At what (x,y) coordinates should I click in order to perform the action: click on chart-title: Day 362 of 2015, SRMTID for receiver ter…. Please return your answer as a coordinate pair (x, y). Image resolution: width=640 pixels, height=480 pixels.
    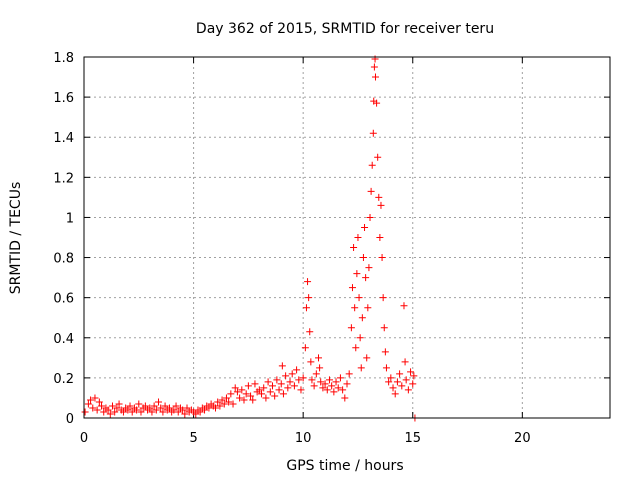
    Looking at the image, I should click on (345, 29).